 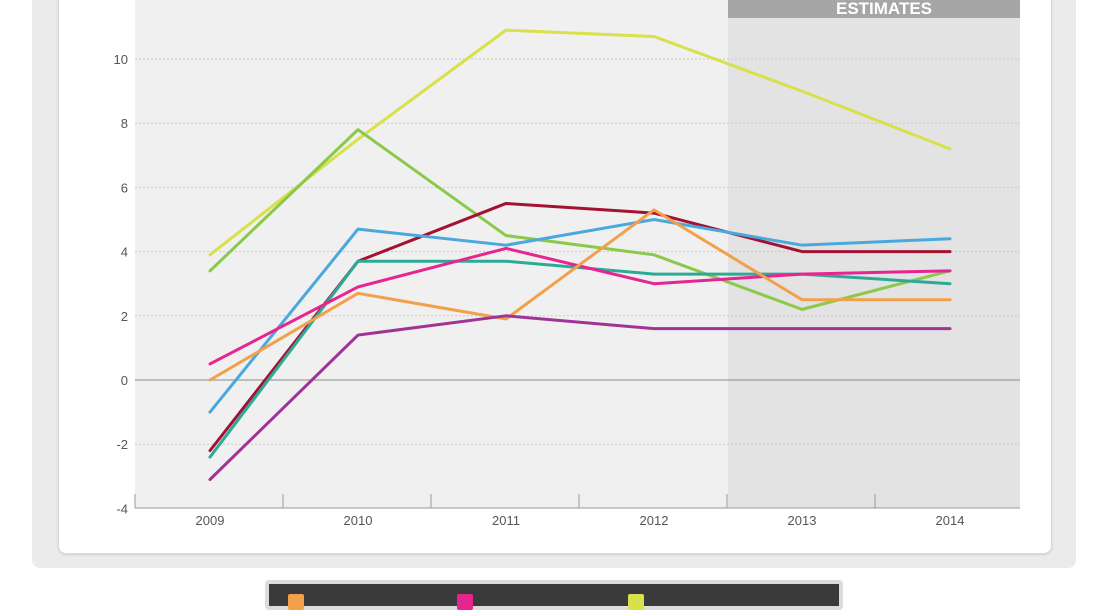 What do you see at coordinates (121, 59) in the screenshot?
I see `y-tick-label: 10` at bounding box center [121, 59].